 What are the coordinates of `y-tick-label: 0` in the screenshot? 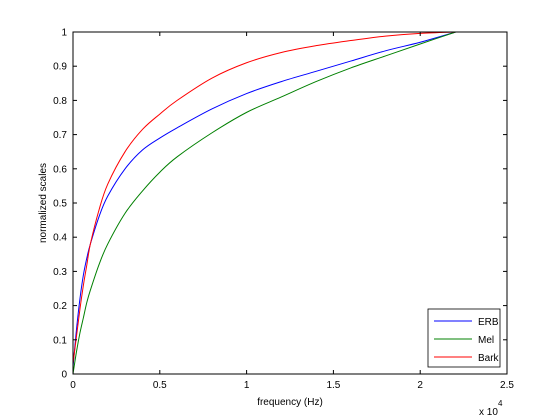 It's located at (64, 375).